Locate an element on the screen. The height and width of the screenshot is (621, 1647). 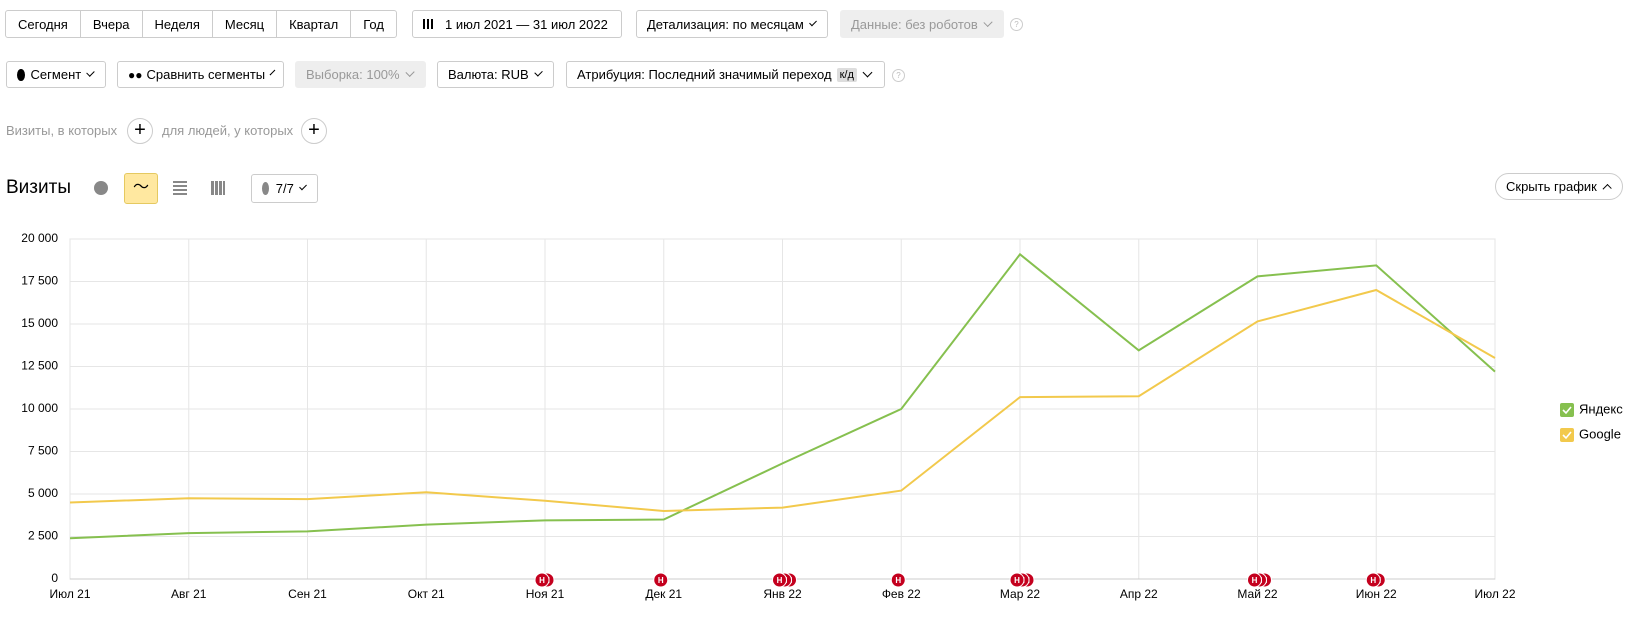
segment-button: Сегмент is located at coordinates (56, 74).